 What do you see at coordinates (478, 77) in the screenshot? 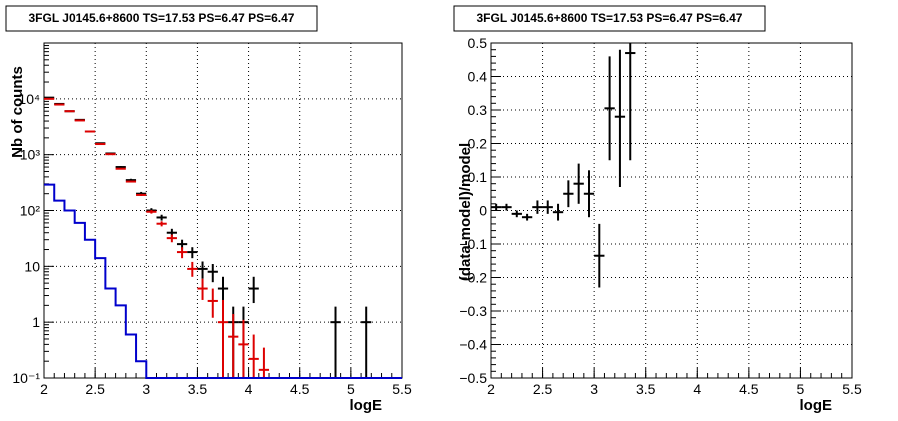
I see `y-tick-label: 0.4` at bounding box center [478, 77].